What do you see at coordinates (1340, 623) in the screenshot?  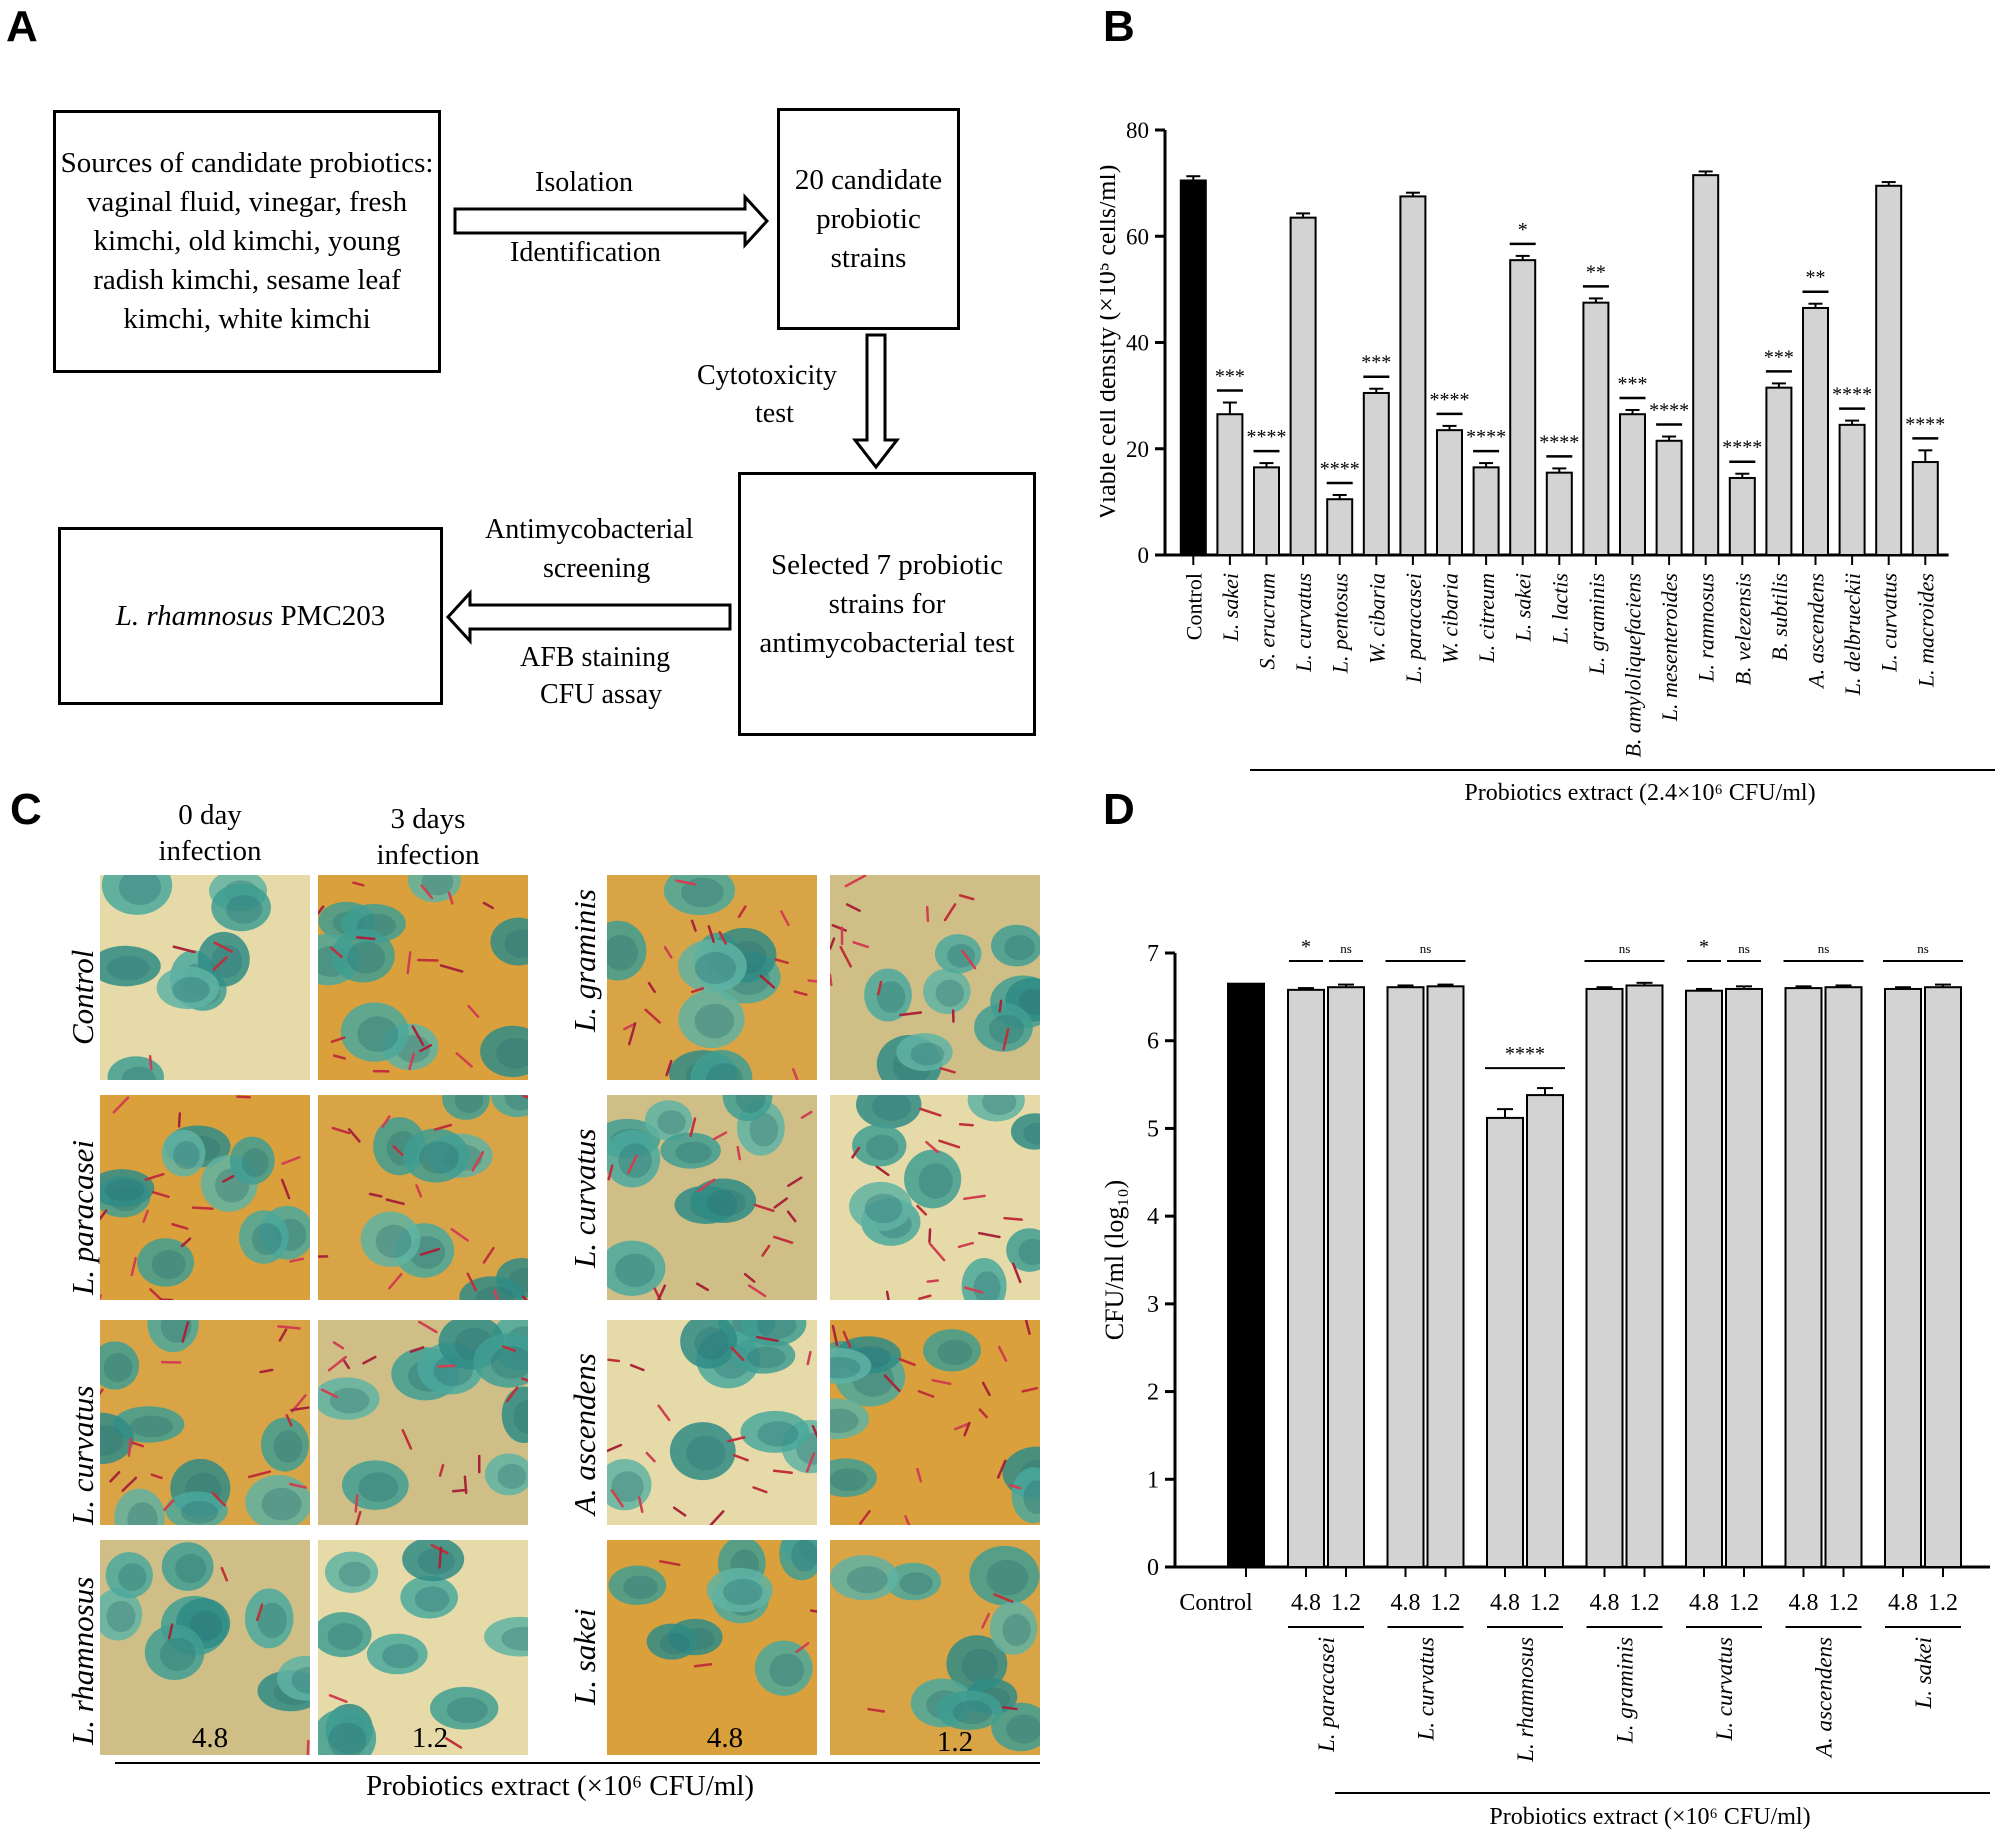 I see `b-x-label: L. pentosus` at bounding box center [1340, 623].